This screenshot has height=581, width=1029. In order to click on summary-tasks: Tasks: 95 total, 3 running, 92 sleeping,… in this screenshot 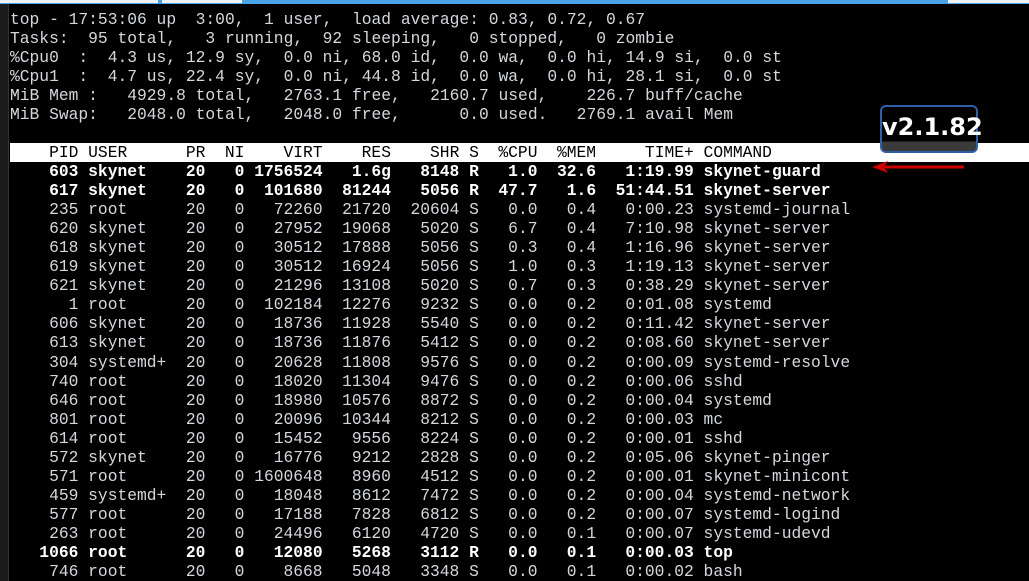, I will do `click(342, 38)`.